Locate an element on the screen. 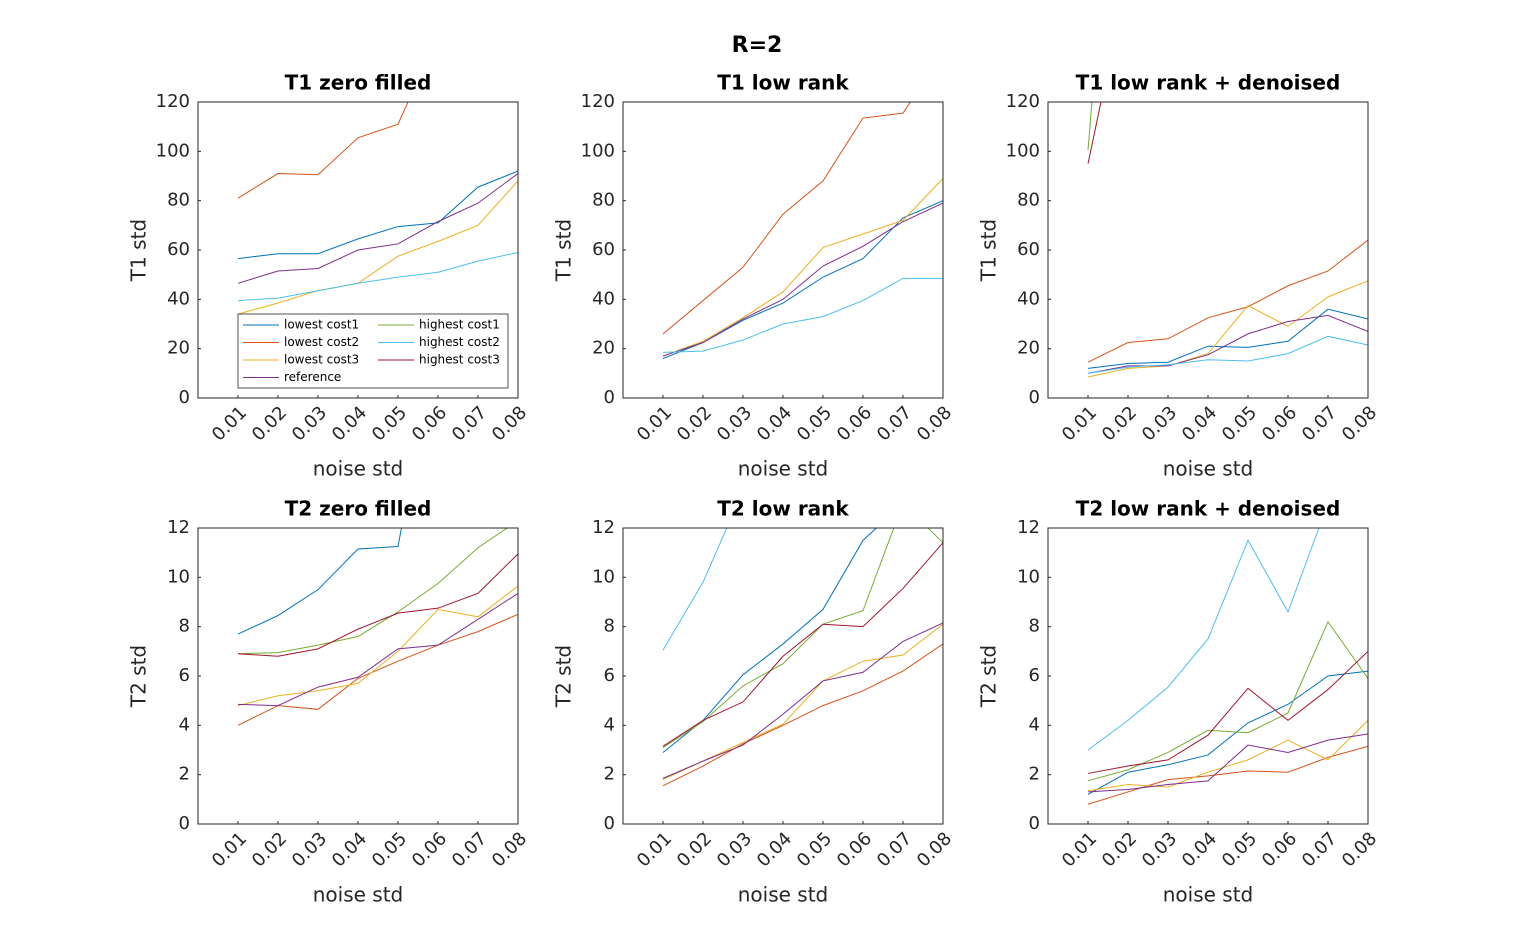 This screenshot has width=1514, height=937. y-axis-label: T1 std is located at coordinates (139, 250).